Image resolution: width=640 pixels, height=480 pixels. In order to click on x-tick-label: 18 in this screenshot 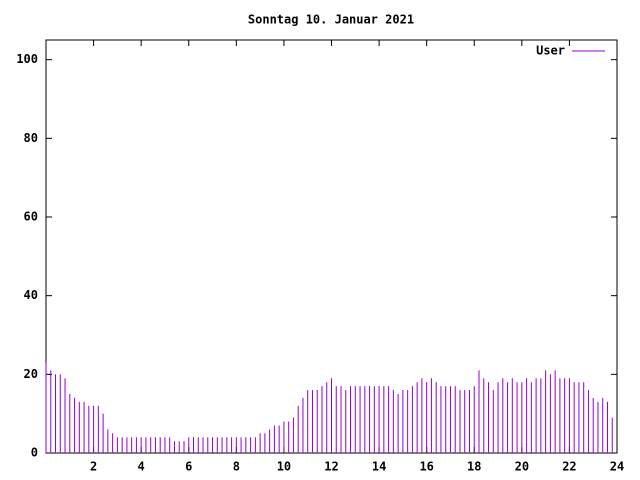, I will do `click(474, 467)`.